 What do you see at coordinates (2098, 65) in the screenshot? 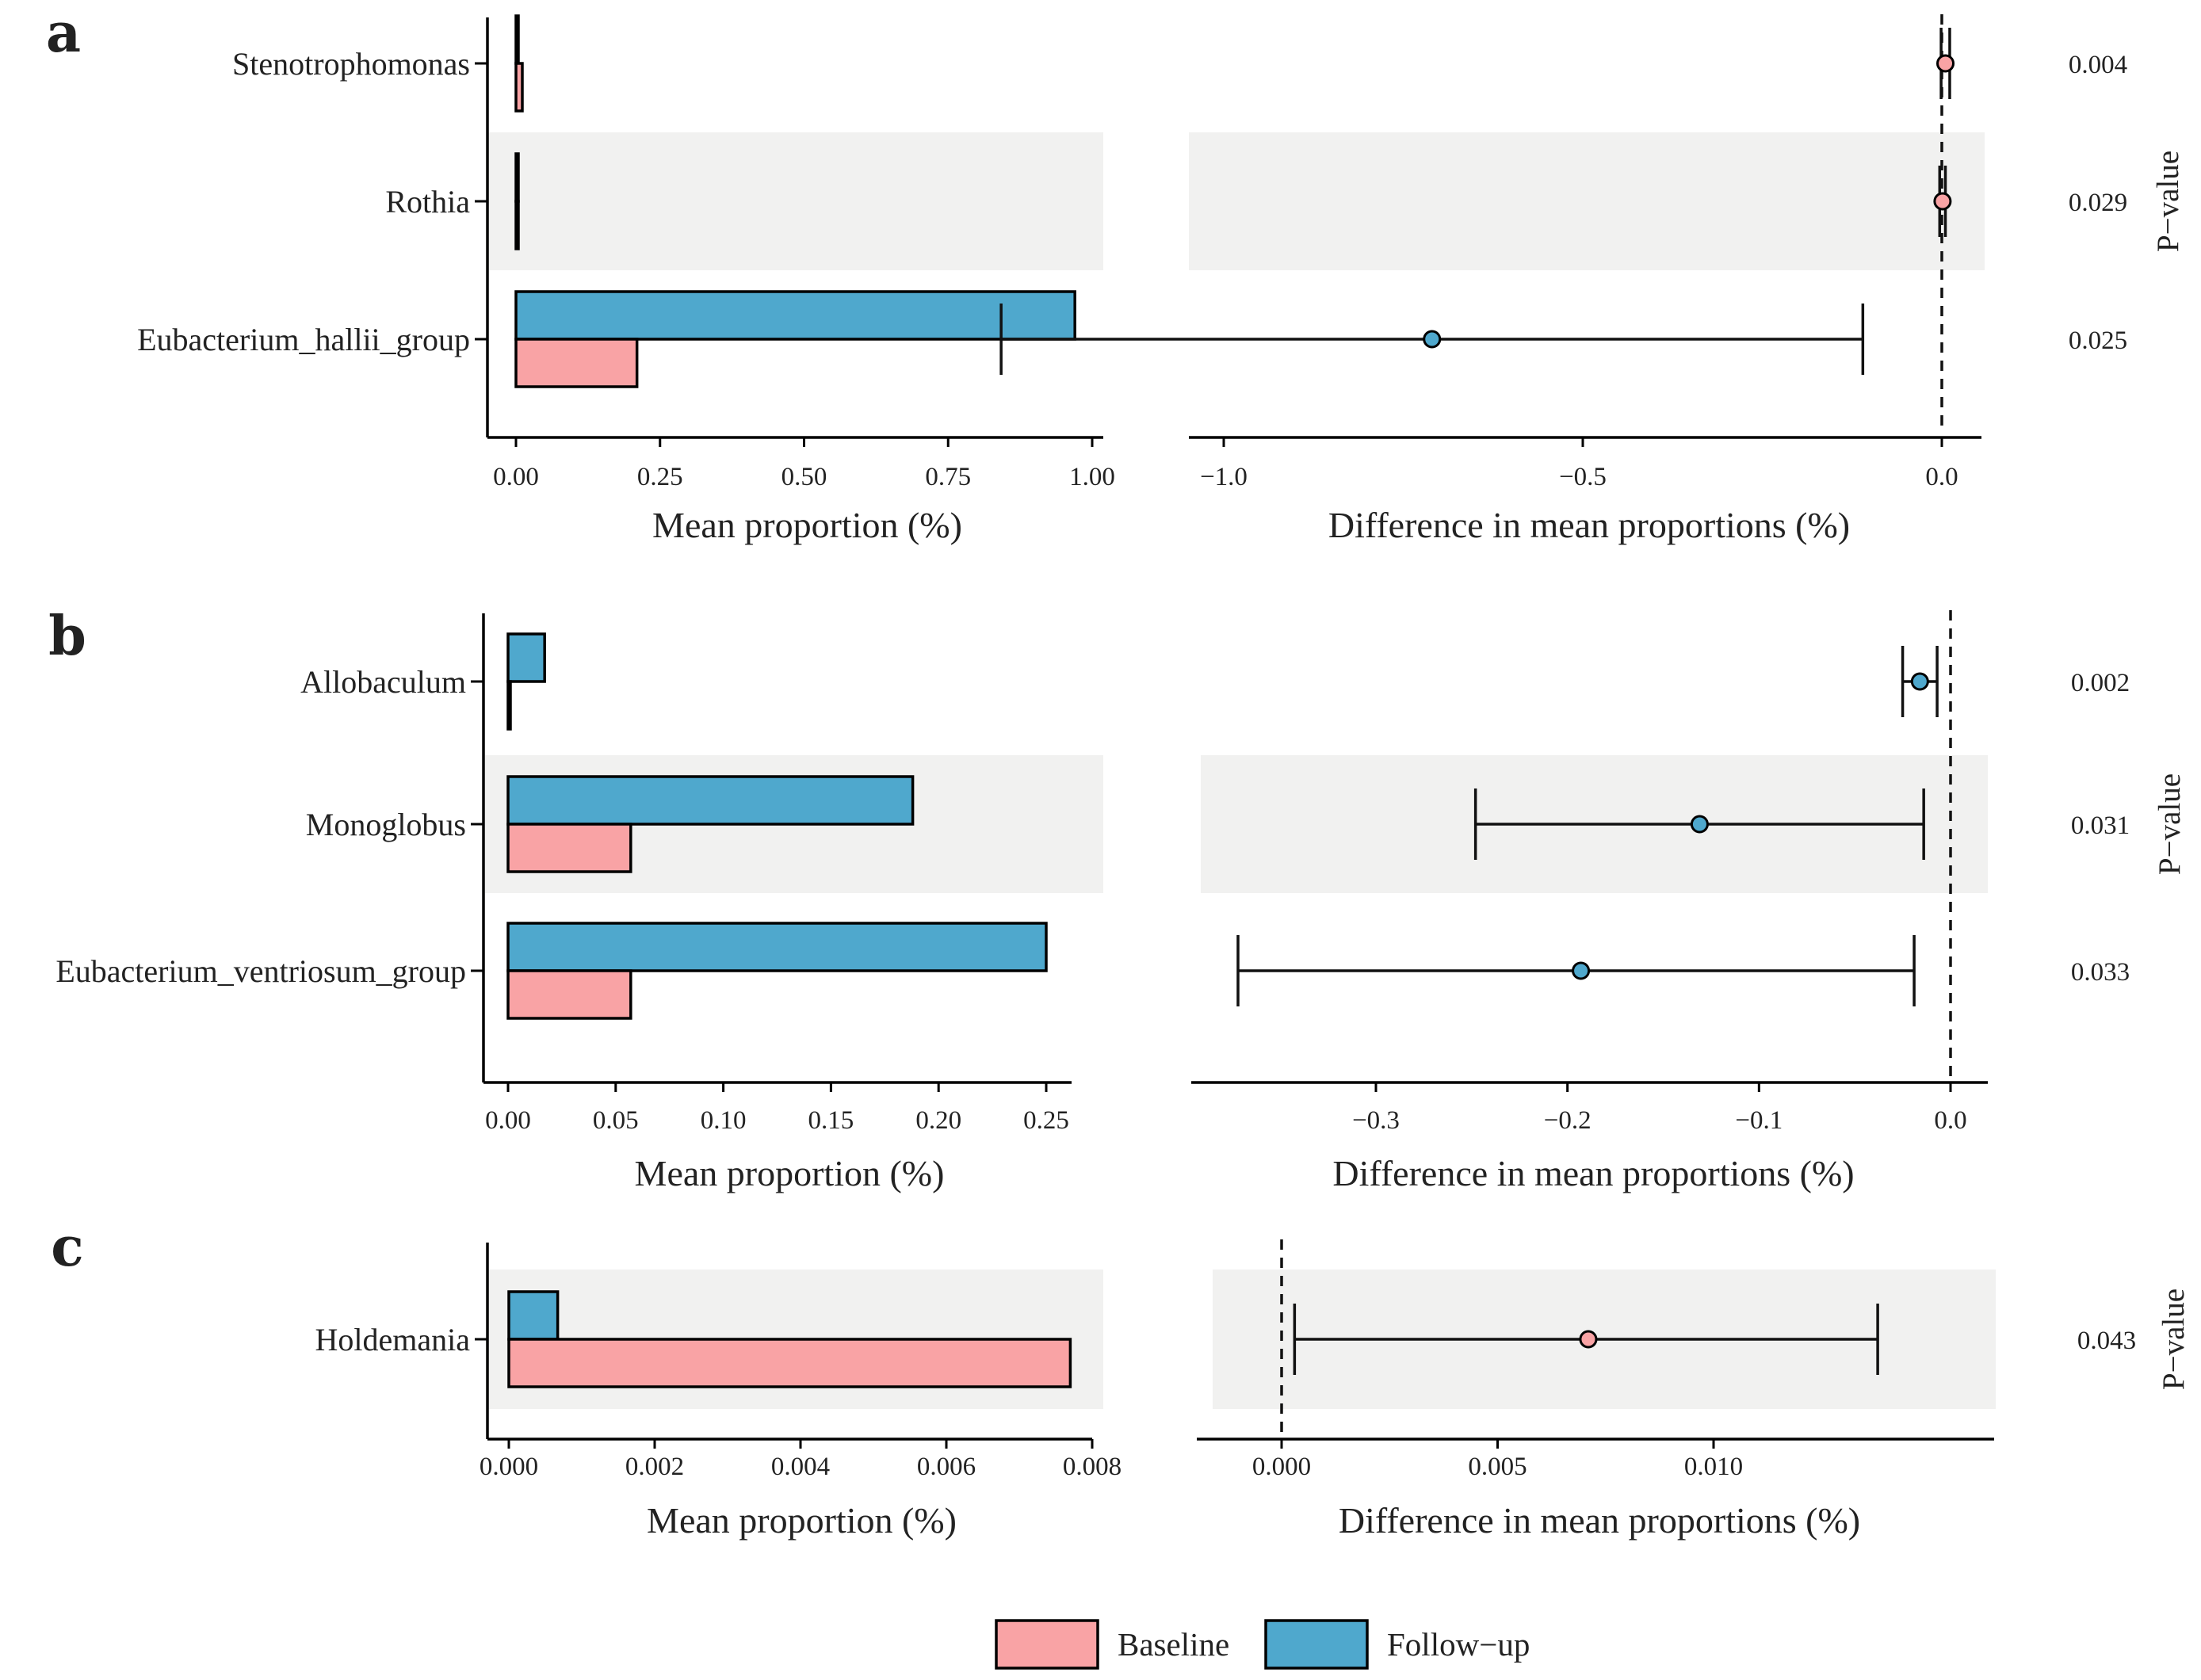
I see `p-value: 0.004` at bounding box center [2098, 65].